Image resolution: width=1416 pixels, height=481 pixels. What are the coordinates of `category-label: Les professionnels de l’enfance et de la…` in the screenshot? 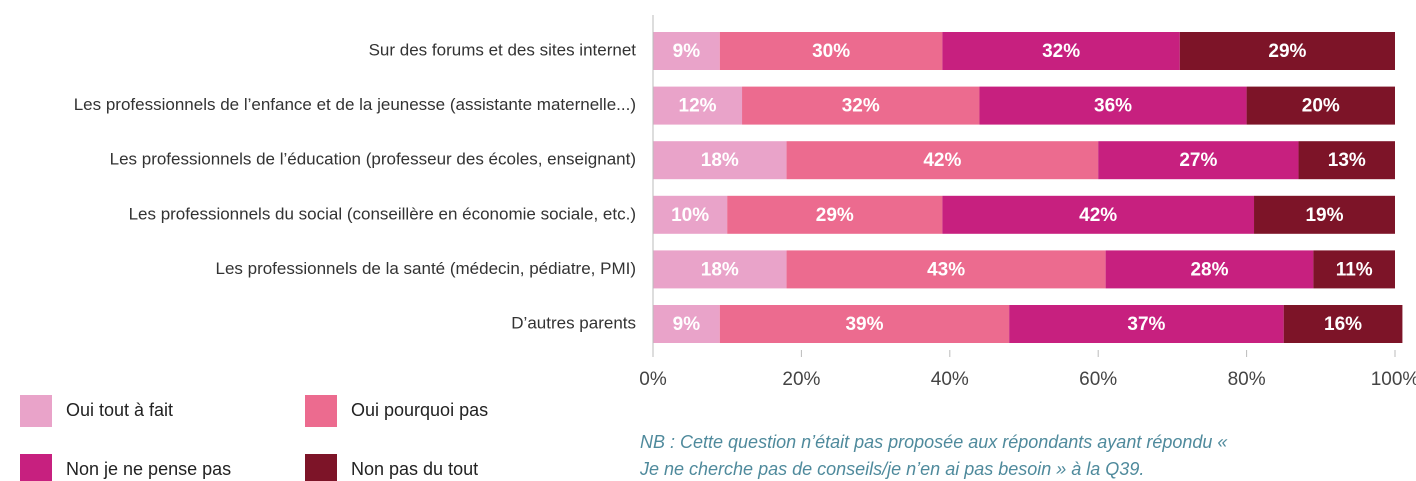 It's located at (355, 104).